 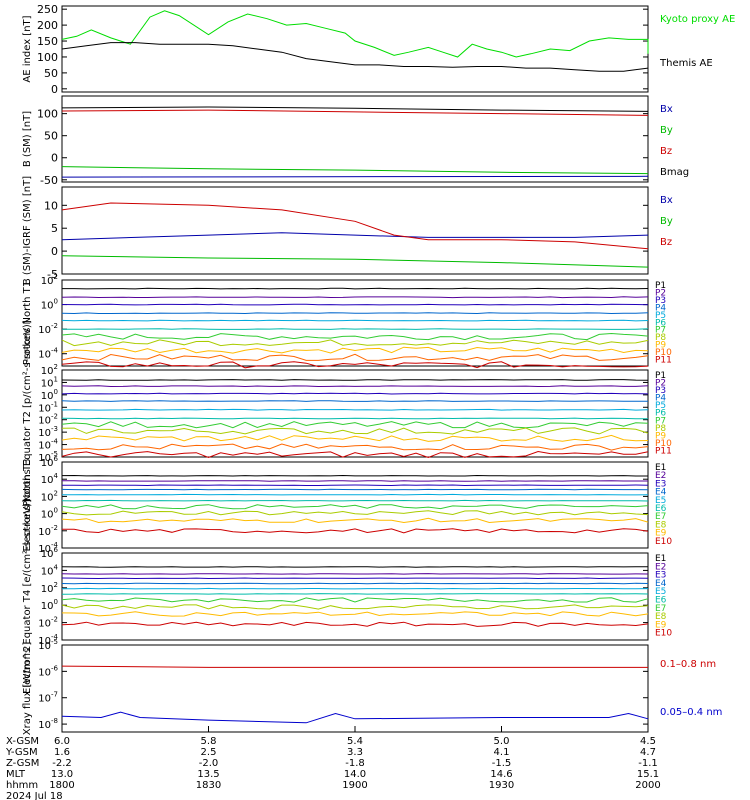 What do you see at coordinates (47, 9) in the screenshot?
I see `y-tick-label: 250` at bounding box center [47, 9].